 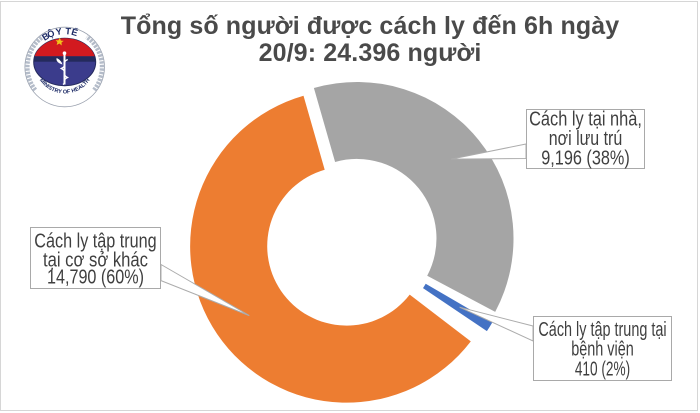 I want to click on svg-text: tại cơ sở khác, so click(x=95, y=260).